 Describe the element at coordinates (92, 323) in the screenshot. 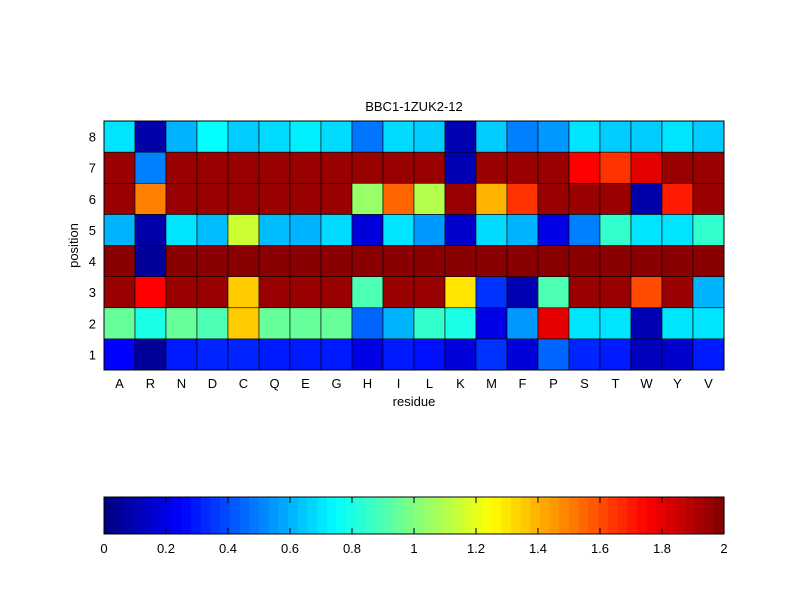

I see `y-tick-label: 2` at that location.